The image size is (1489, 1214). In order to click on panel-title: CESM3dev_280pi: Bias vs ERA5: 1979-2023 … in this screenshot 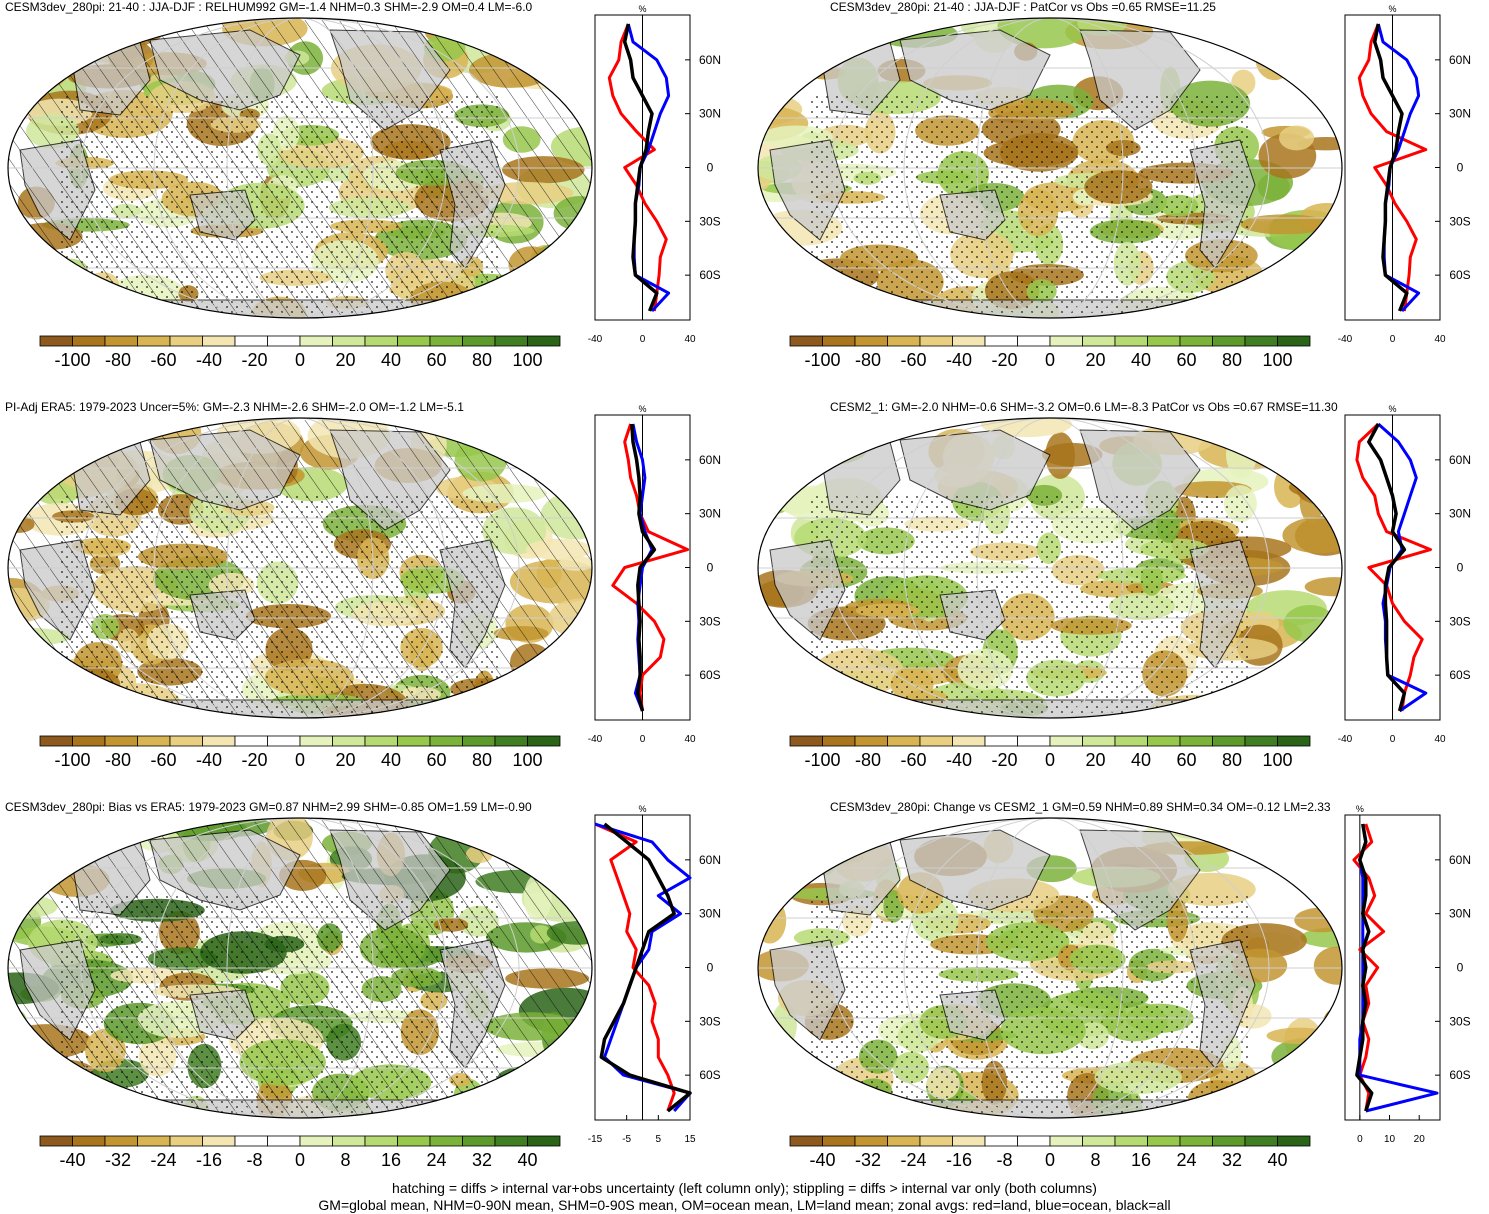, I will do `click(268, 807)`.